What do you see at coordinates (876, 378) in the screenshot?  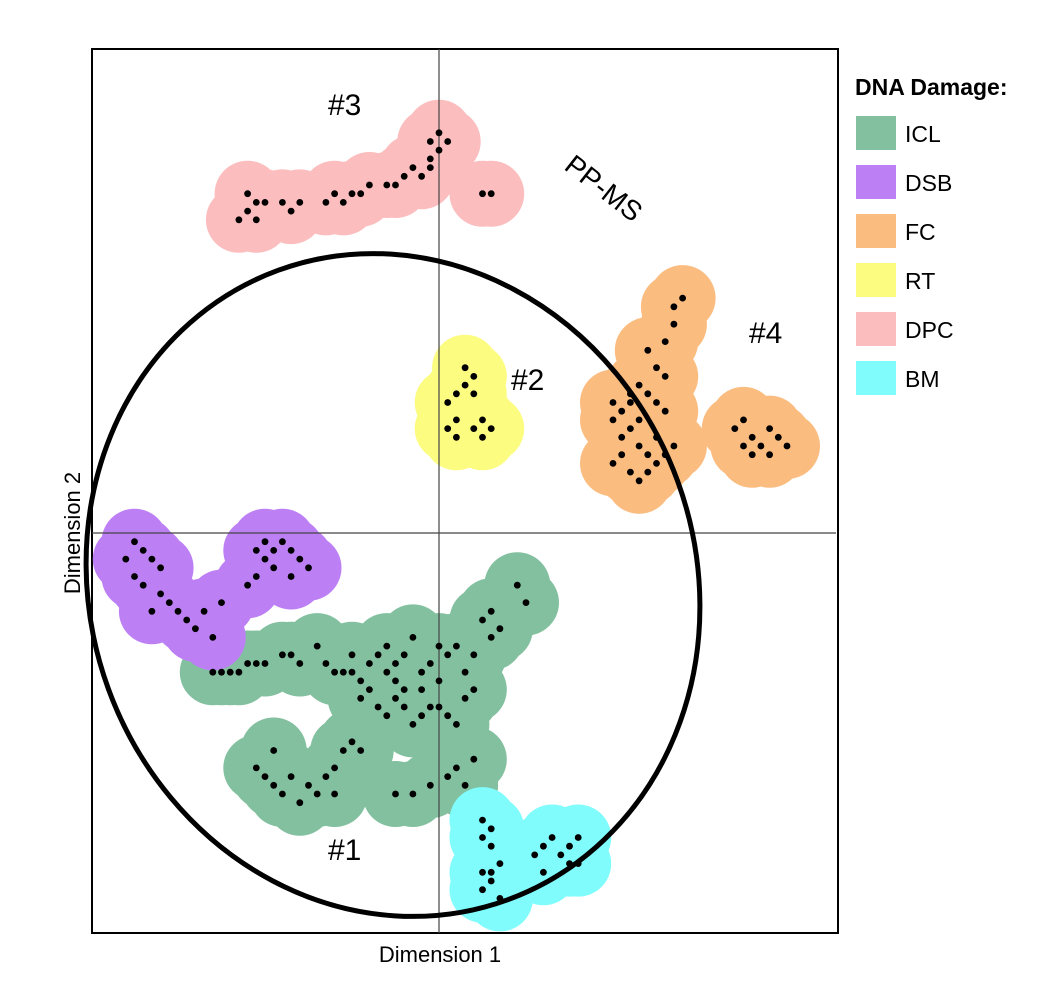 I see `legend-swatch-bm` at bounding box center [876, 378].